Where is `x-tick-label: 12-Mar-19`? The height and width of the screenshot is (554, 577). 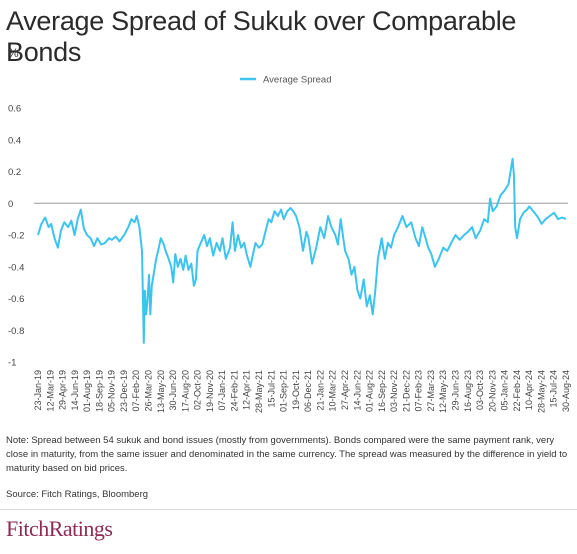
x-tick-label: 12-Mar-19 is located at coordinates (50, 391).